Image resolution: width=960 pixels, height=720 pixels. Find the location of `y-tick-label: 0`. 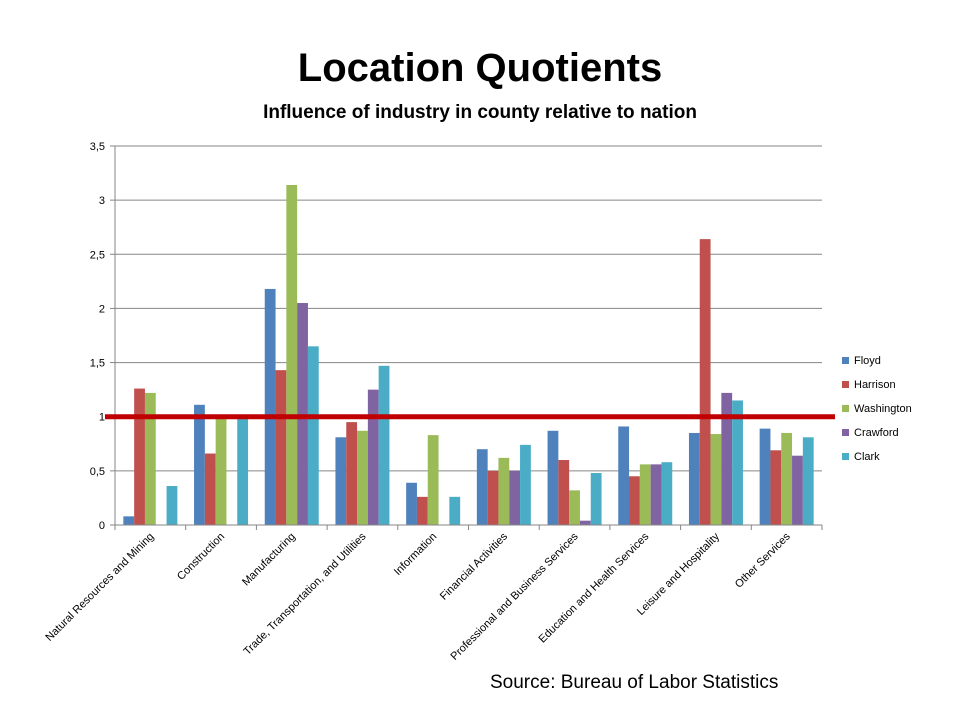

y-tick-label: 0 is located at coordinates (102, 526).